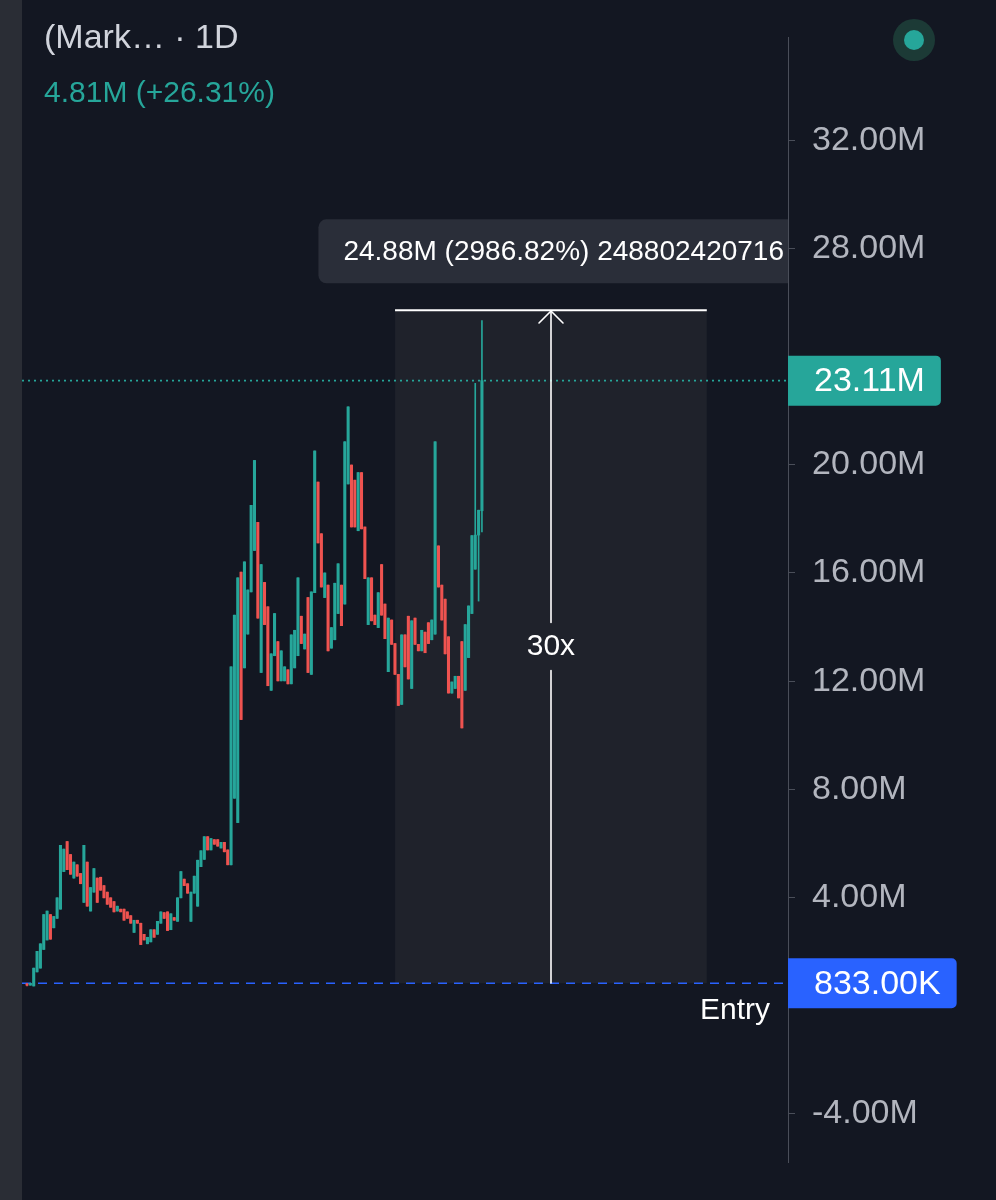 The width and height of the screenshot is (996, 1200). I want to click on y-tick-label: 16.00M, so click(869, 570).